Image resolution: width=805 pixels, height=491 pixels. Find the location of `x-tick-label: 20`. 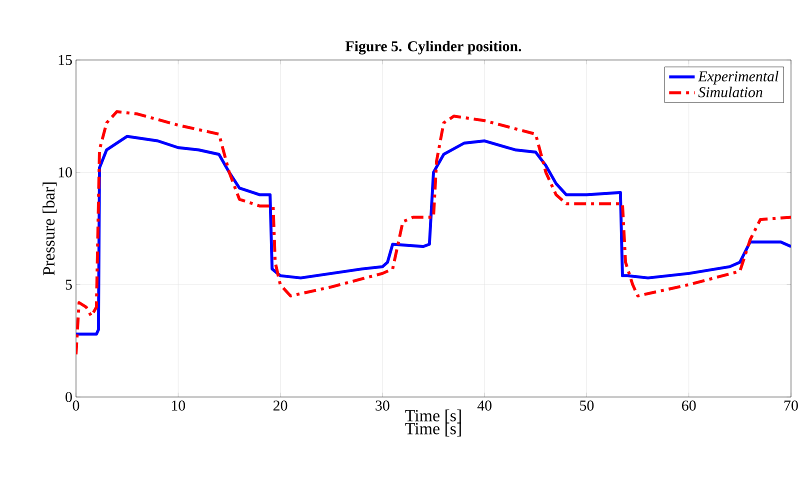

x-tick-label: 20 is located at coordinates (280, 405).